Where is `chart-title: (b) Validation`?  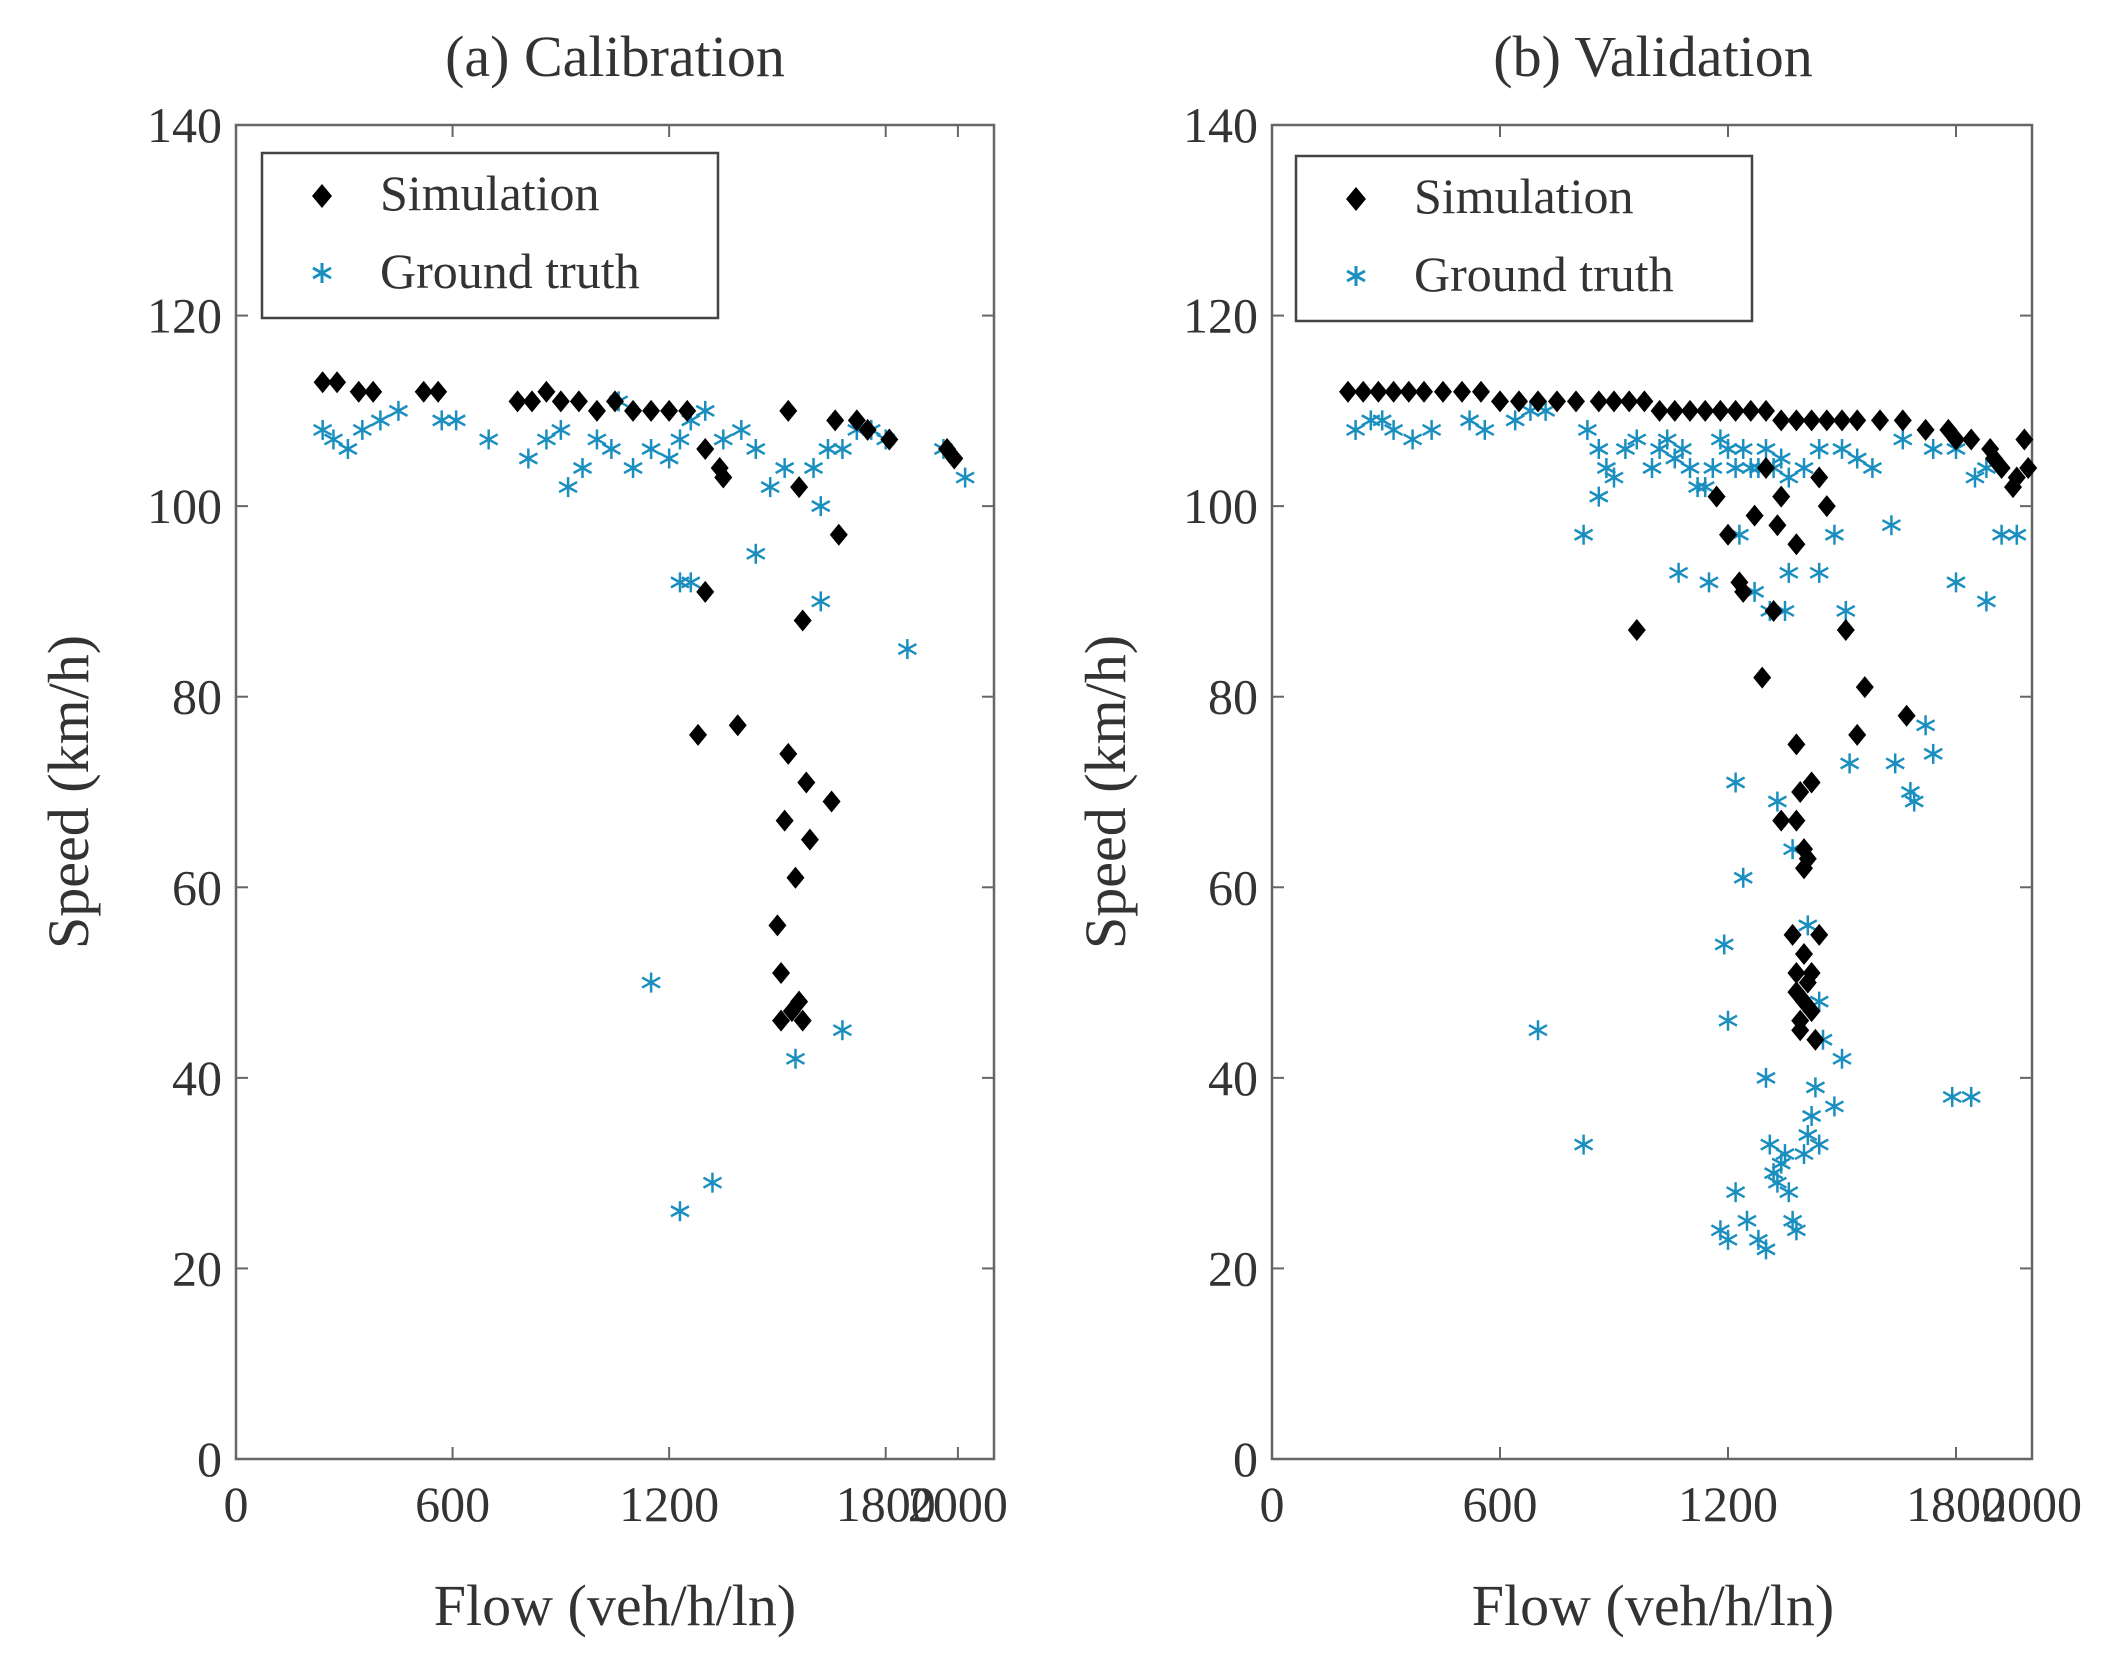
chart-title: (b) Validation is located at coordinates (1652, 56).